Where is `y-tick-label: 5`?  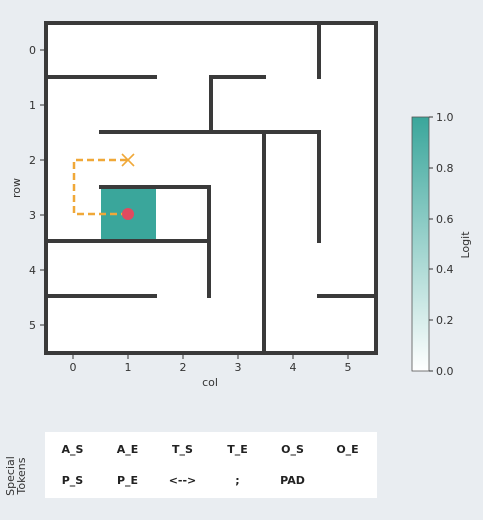
y-tick-label: 5 is located at coordinates (32, 325).